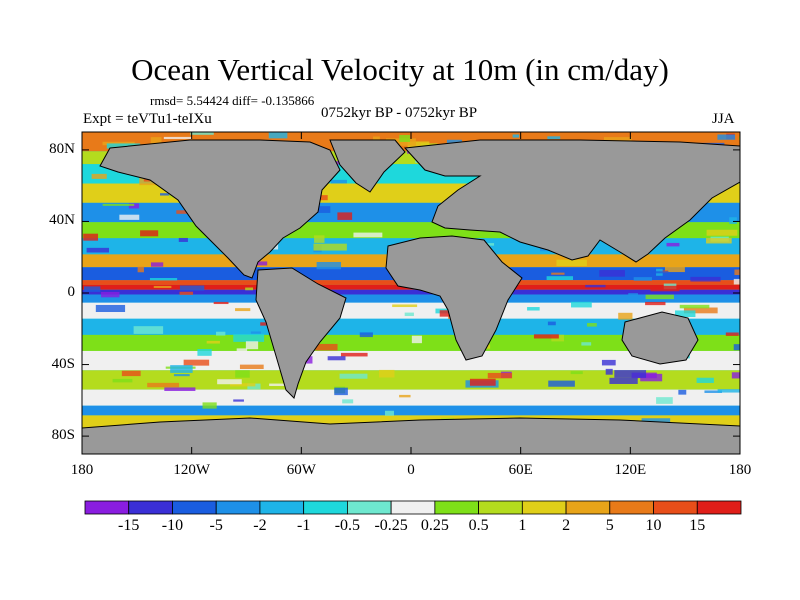  What do you see at coordinates (411, 470) in the screenshot?
I see `lon-label: 0` at bounding box center [411, 470].